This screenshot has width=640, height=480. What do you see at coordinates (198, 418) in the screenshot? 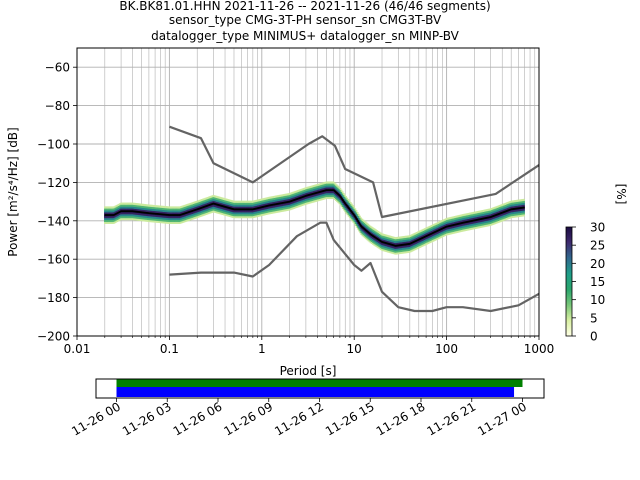
I see `timeline-tick-label: 11-26 06` at bounding box center [198, 418].